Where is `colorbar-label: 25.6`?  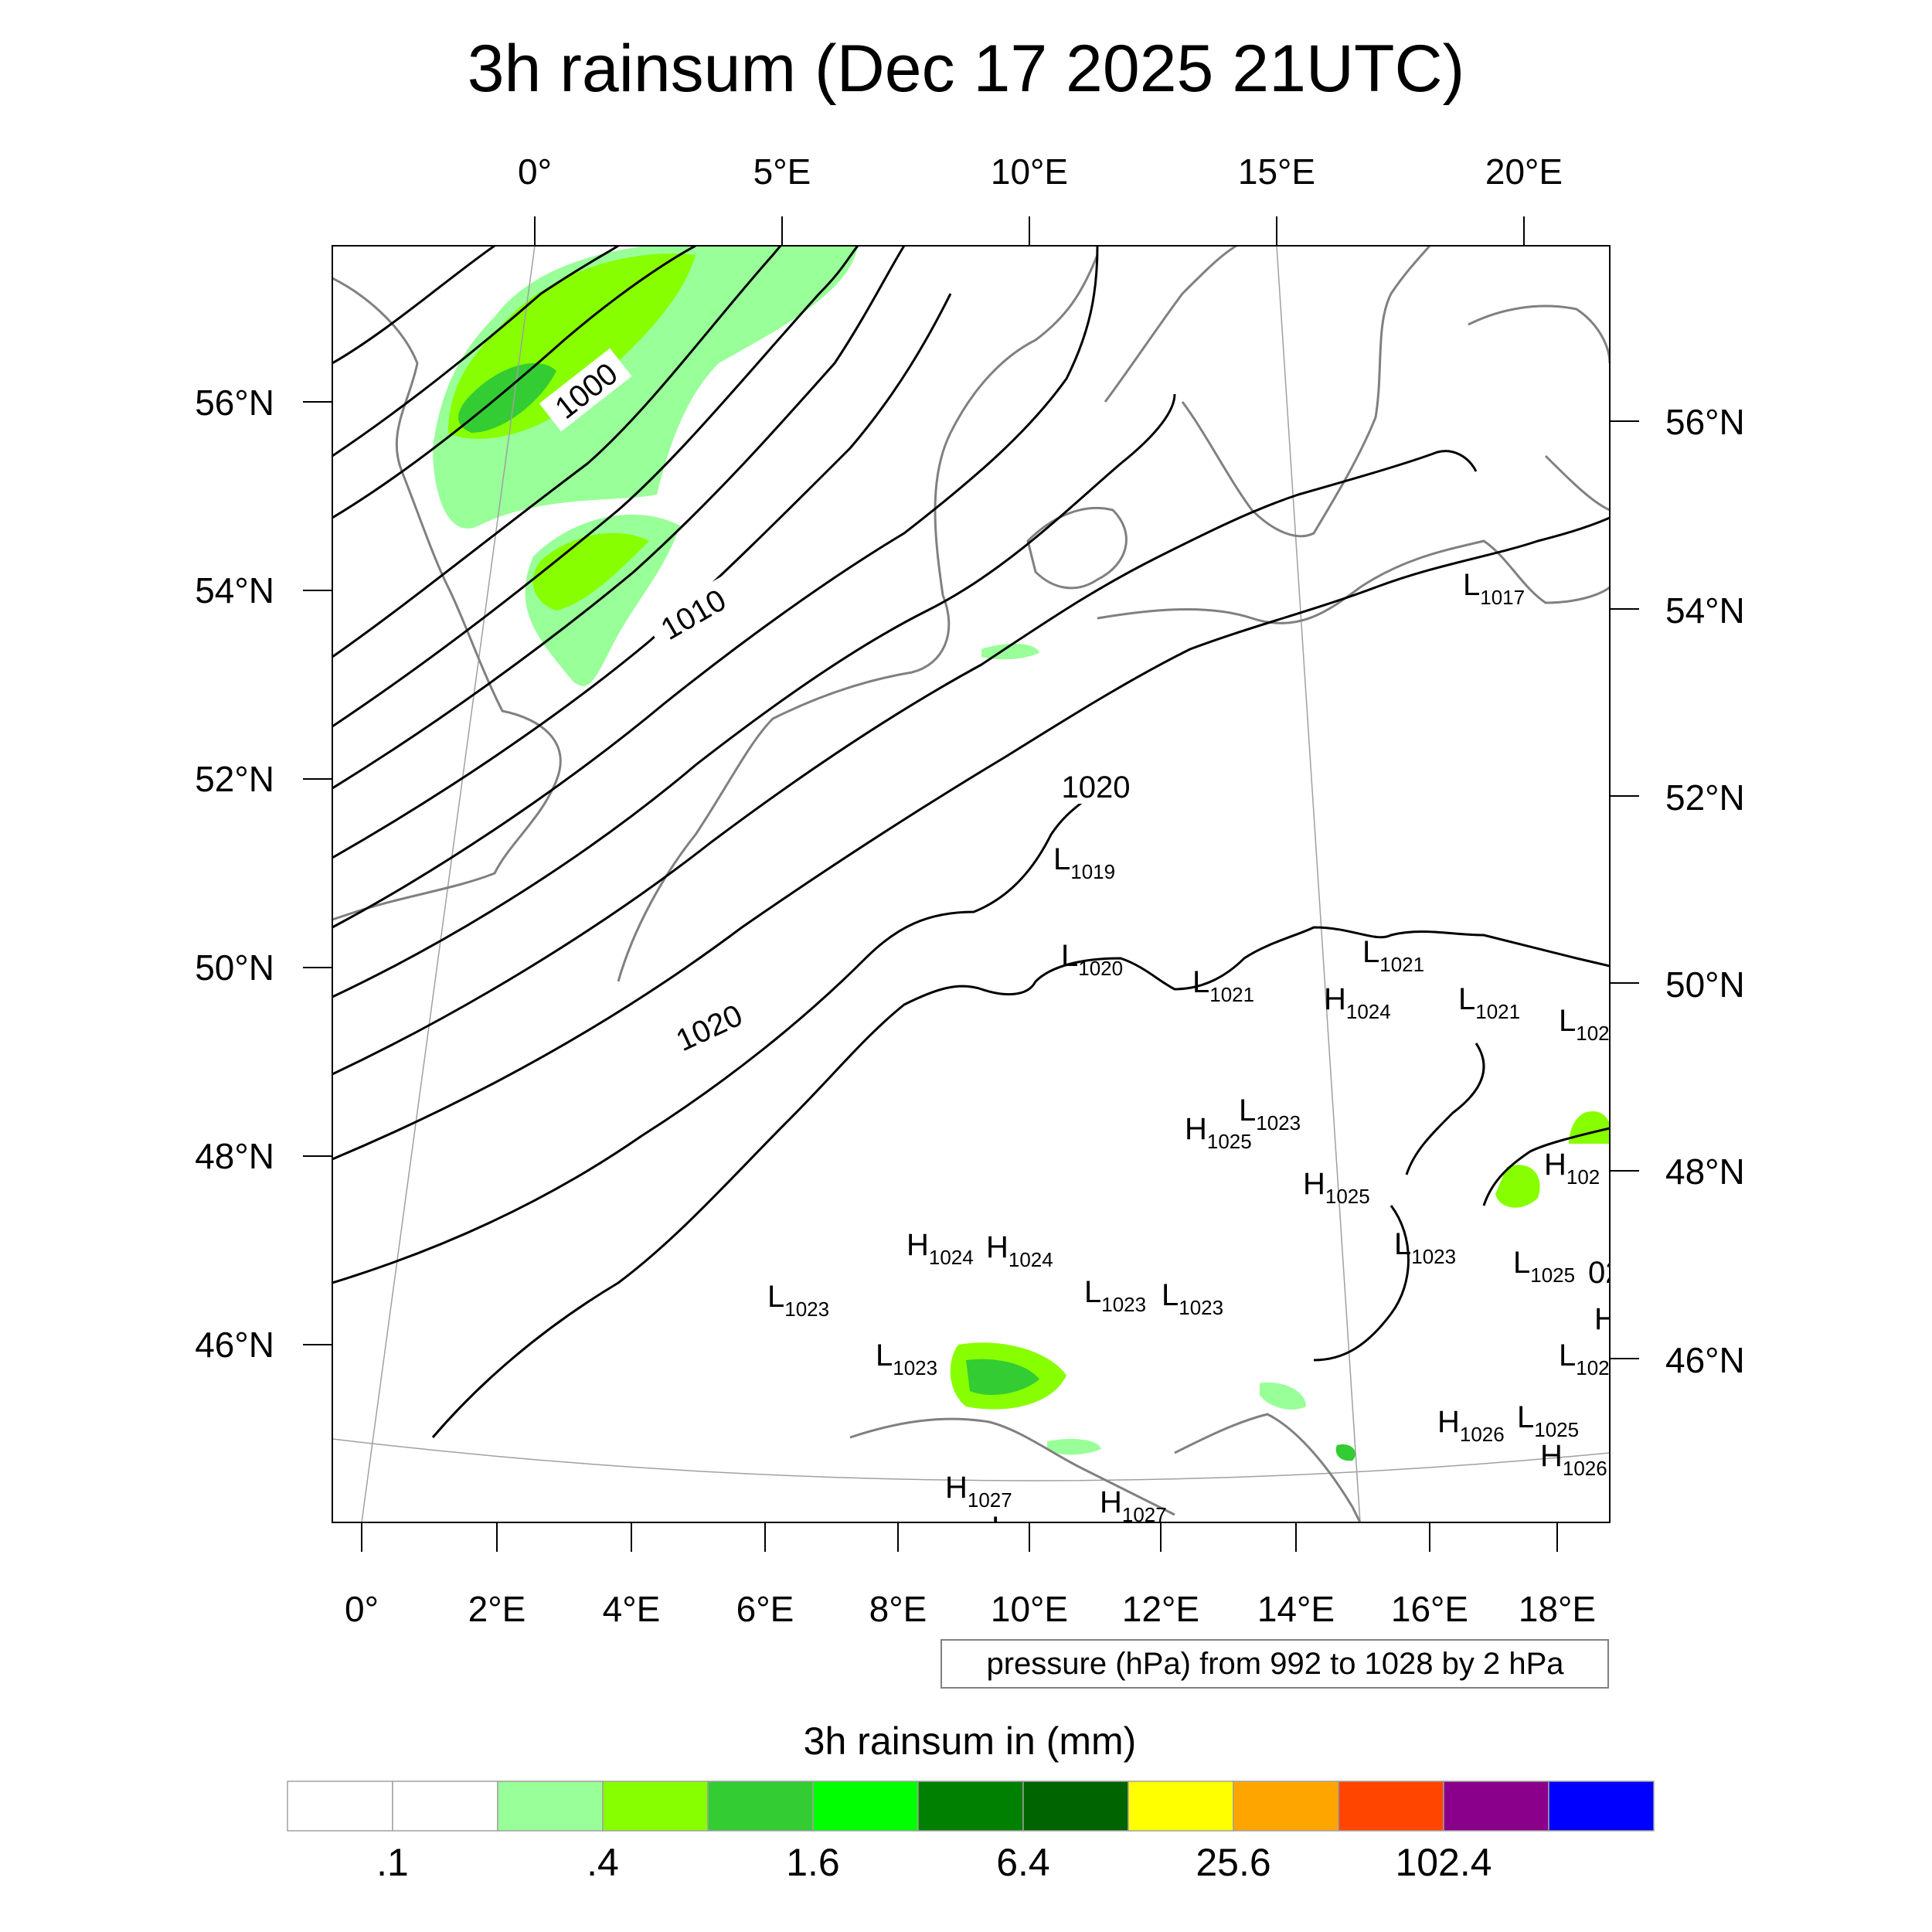 colorbar-label: 25.6 is located at coordinates (1233, 1863).